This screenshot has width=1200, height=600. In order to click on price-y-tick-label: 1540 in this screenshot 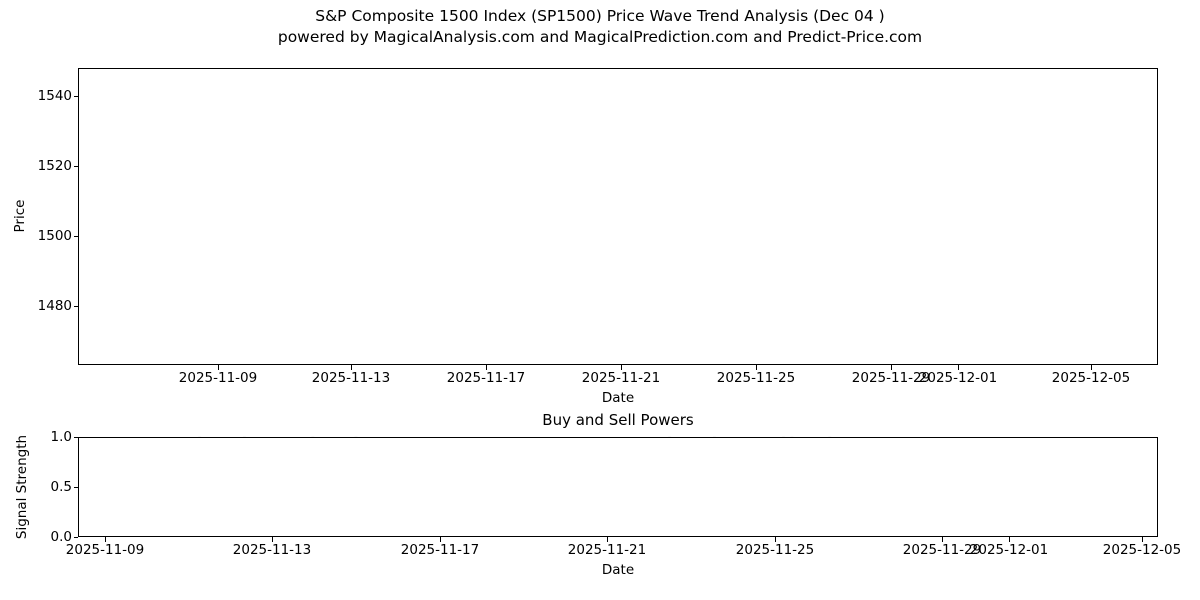, I will do `click(54, 95)`.